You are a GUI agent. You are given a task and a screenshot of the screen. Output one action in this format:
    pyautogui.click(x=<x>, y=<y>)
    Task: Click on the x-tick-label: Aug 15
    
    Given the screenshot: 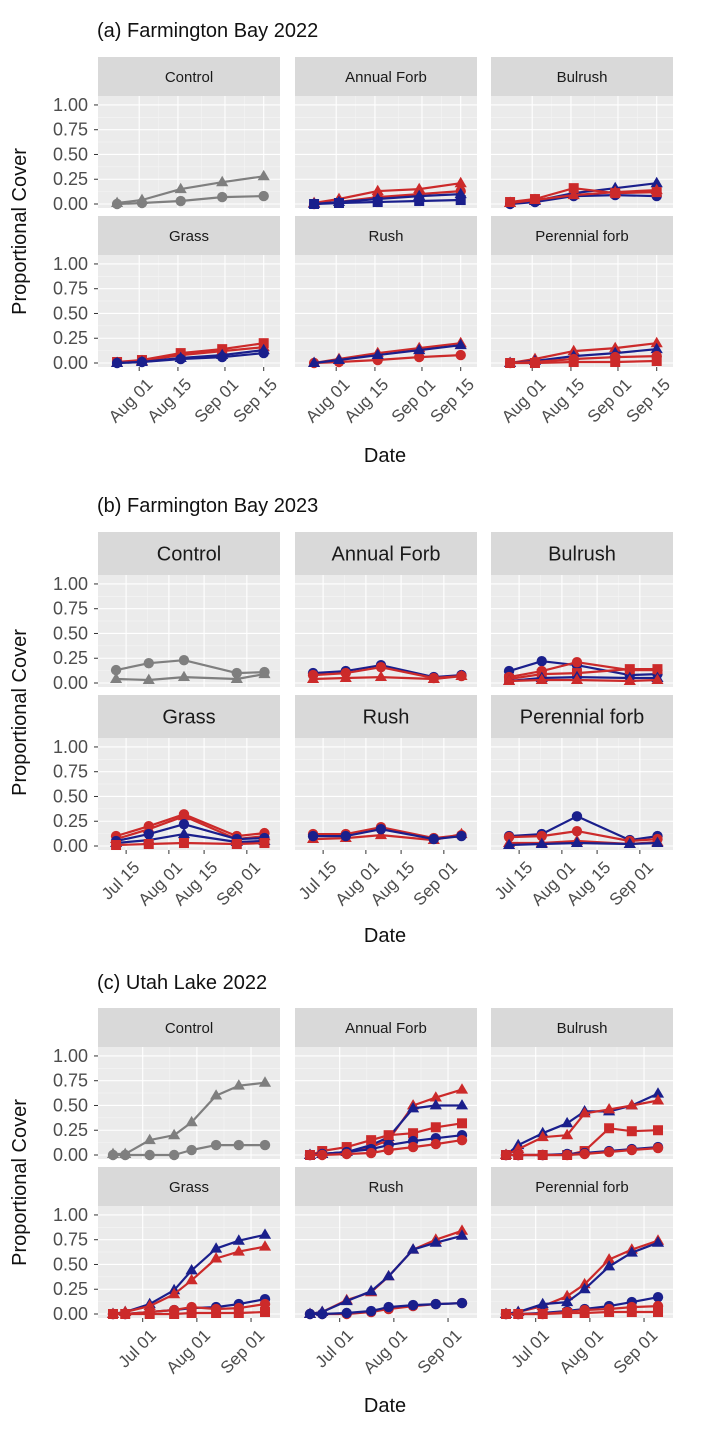 What is the action you would take?
    pyautogui.click(x=367, y=401)
    